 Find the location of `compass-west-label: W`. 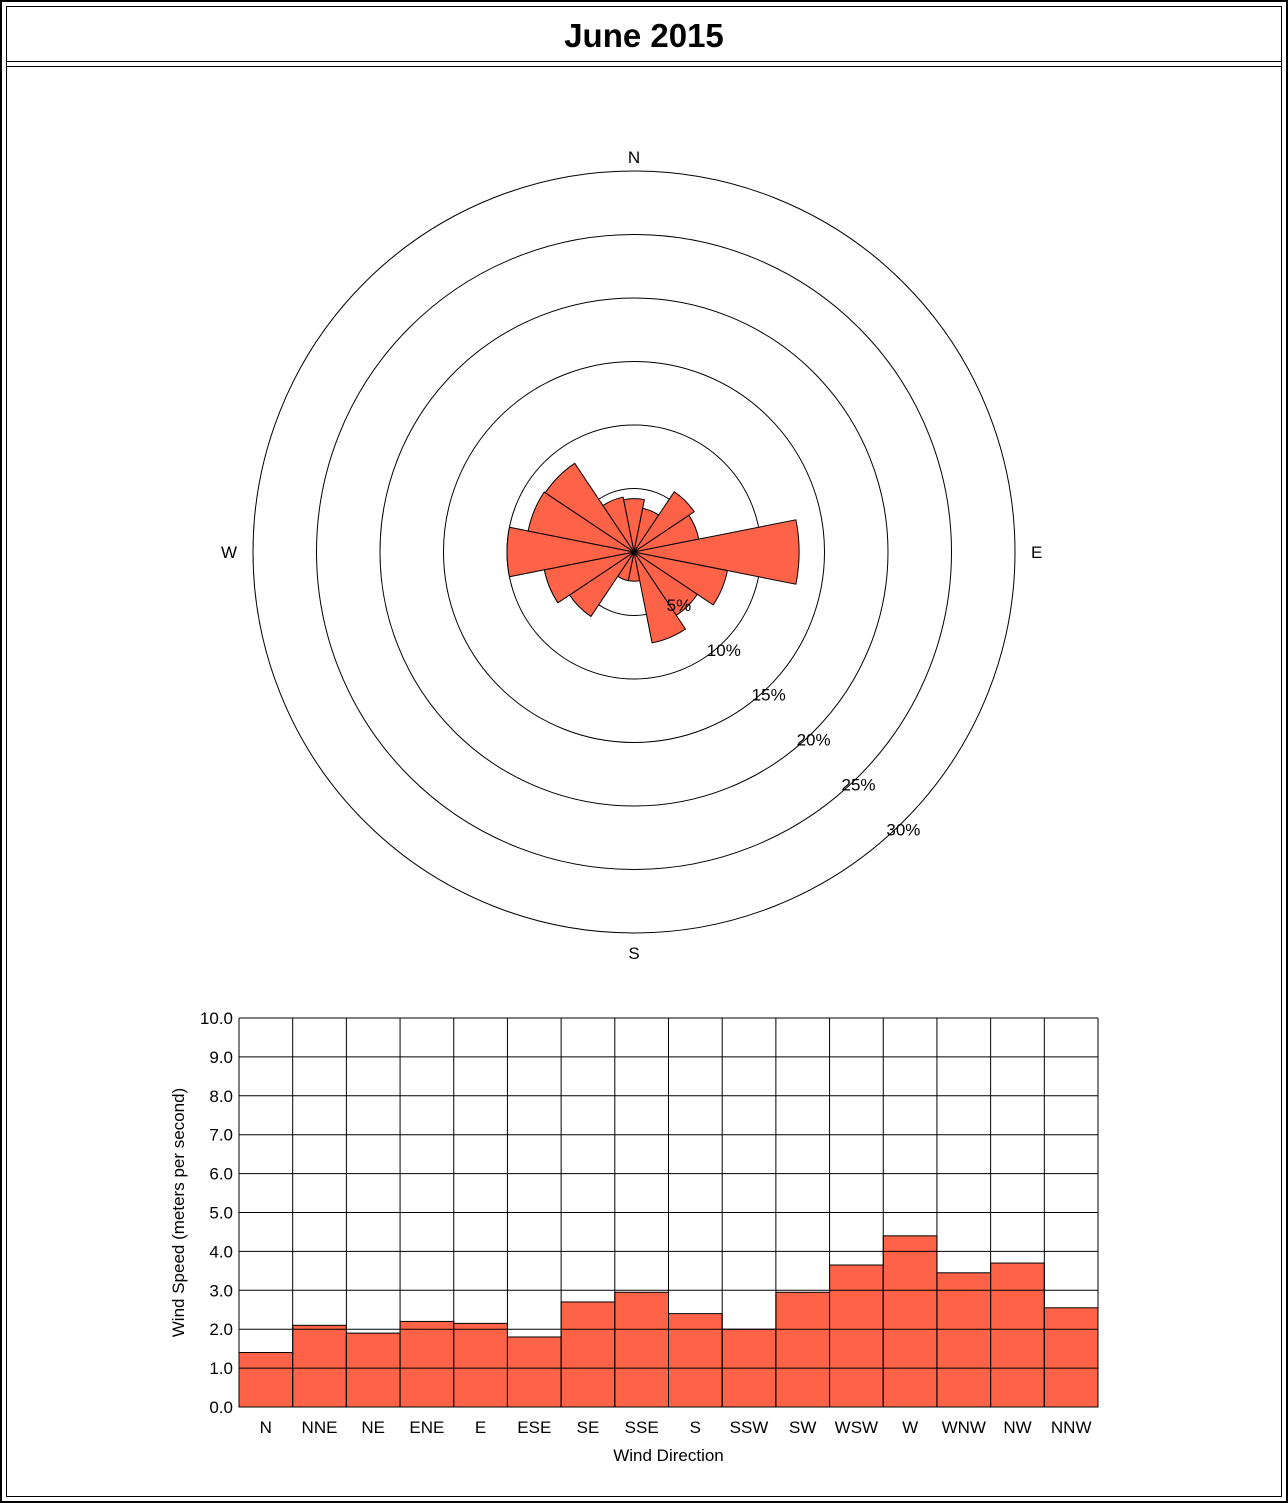

compass-west-label: W is located at coordinates (229, 552).